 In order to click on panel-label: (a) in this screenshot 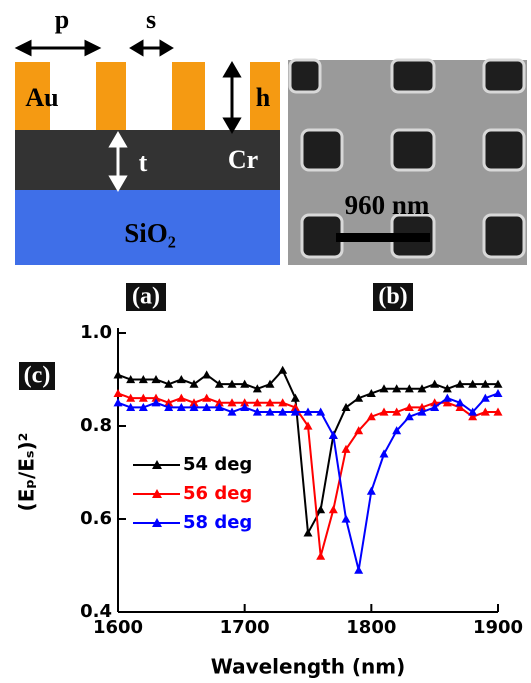, I will do `click(146, 297)`.